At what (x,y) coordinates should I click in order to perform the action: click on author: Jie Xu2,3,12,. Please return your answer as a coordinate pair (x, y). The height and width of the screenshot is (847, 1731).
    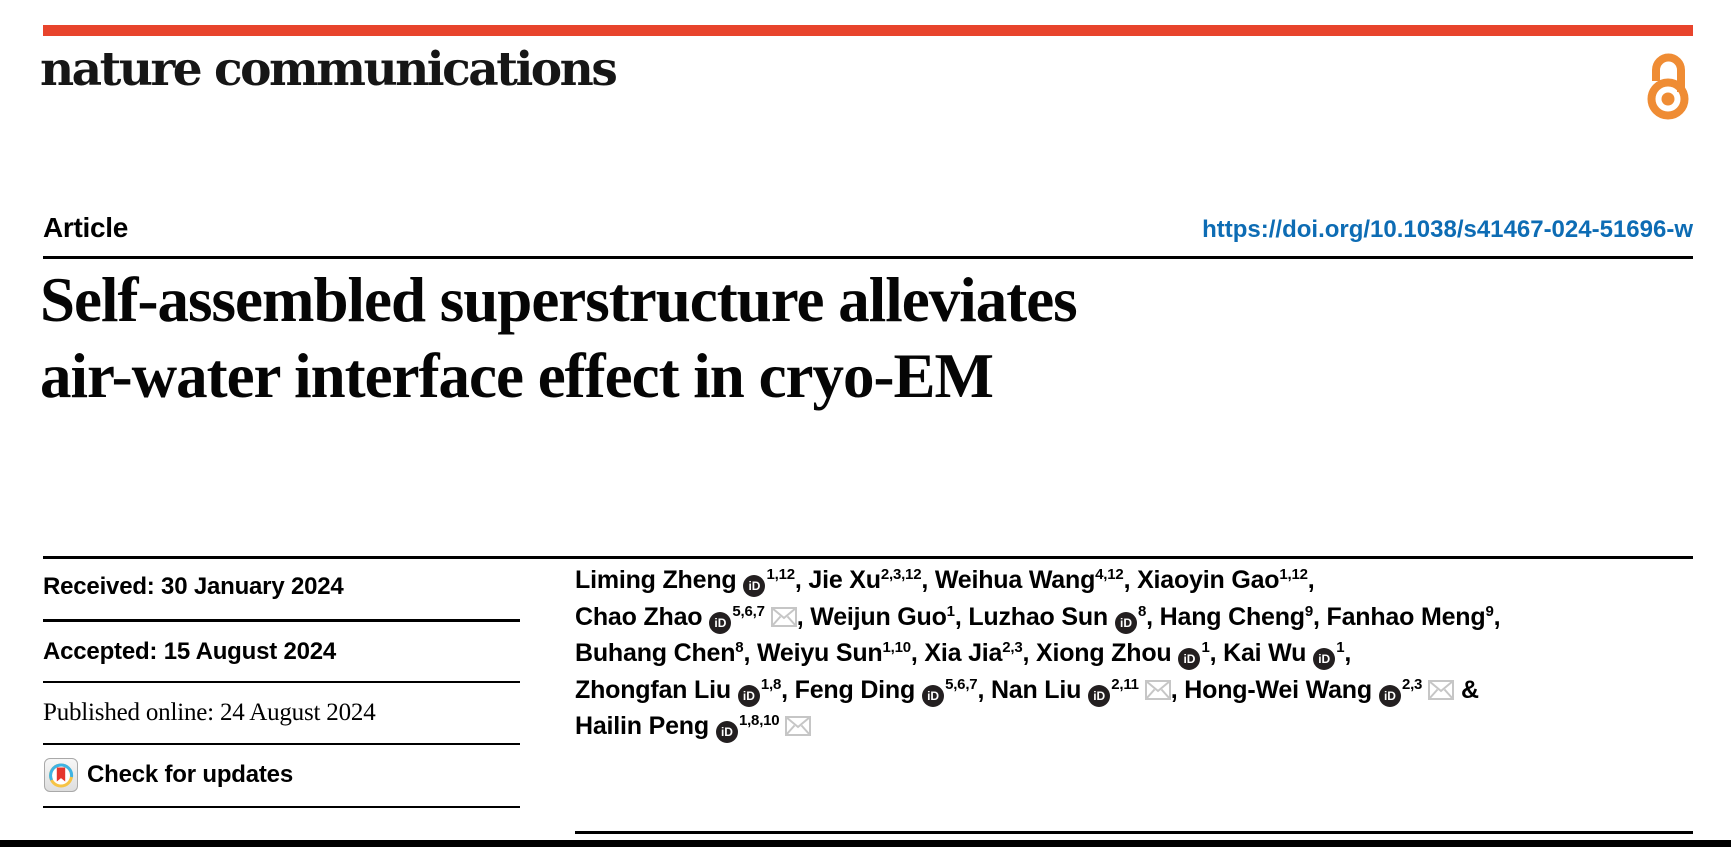
    Looking at the image, I should click on (871, 580).